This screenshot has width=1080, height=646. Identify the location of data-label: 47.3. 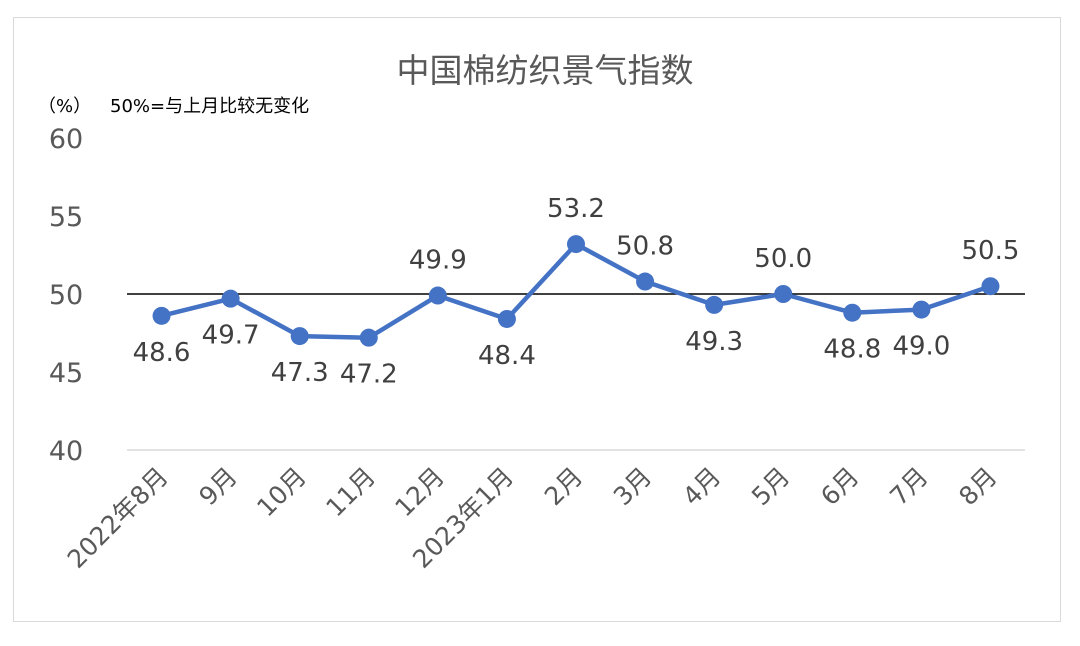
(300, 373).